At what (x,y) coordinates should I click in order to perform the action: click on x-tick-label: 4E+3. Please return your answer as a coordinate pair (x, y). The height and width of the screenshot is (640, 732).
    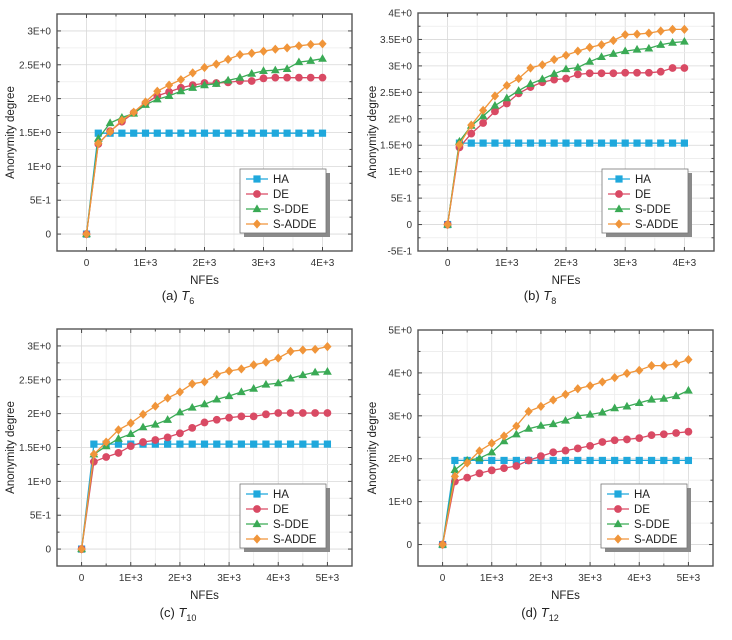
    Looking at the image, I should click on (323, 263).